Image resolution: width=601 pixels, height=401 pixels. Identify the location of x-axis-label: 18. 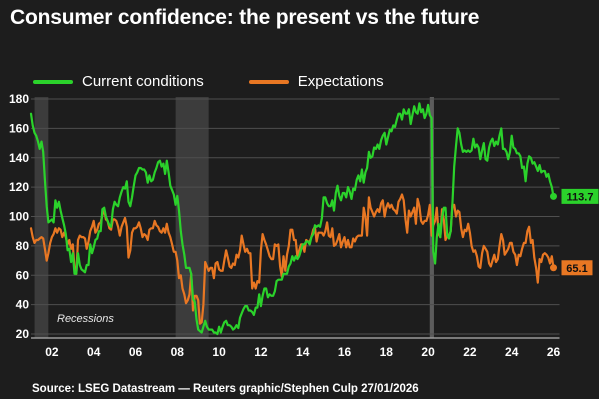
(387, 352).